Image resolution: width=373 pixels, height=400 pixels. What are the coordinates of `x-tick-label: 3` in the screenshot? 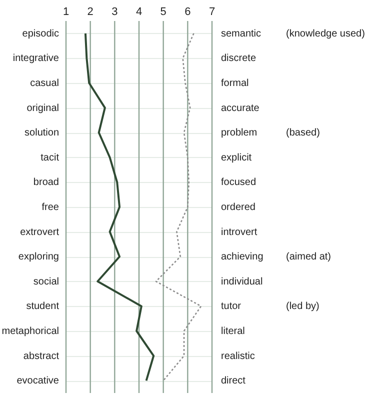 It's located at (115, 12).